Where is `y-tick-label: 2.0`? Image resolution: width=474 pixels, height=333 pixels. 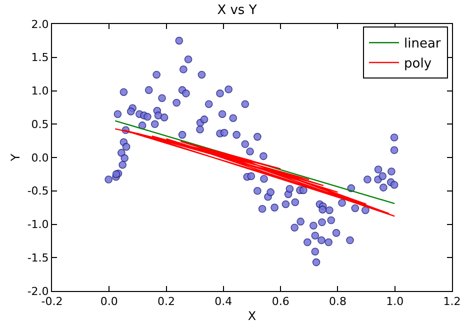
y-tick-label: 2.0 is located at coordinates (40, 24).